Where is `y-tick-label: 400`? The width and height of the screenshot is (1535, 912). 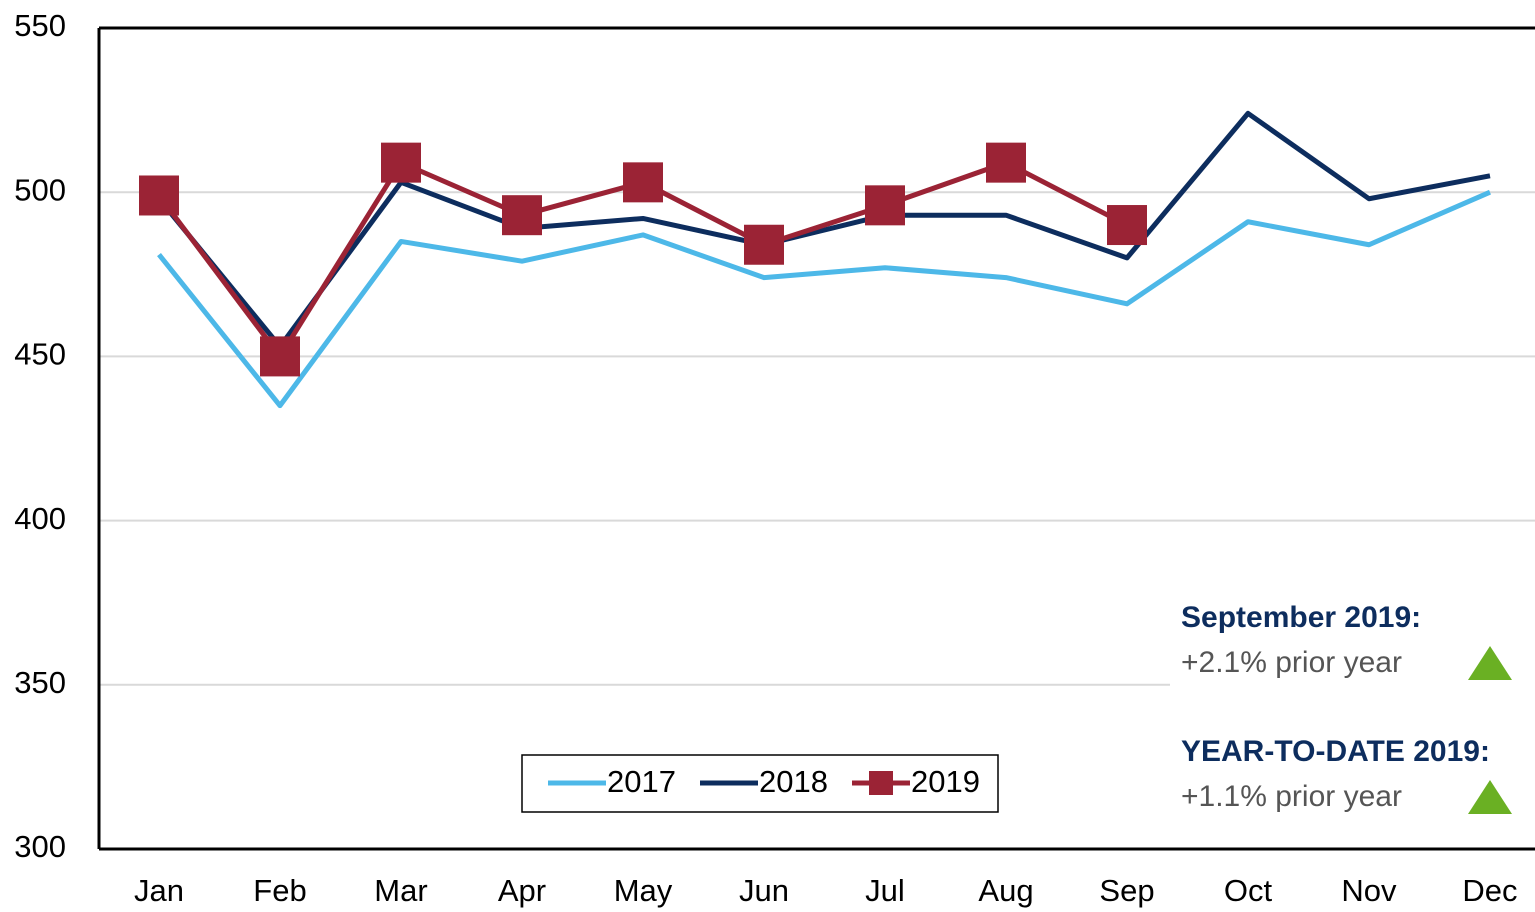
y-tick-label: 400 is located at coordinates (40, 518).